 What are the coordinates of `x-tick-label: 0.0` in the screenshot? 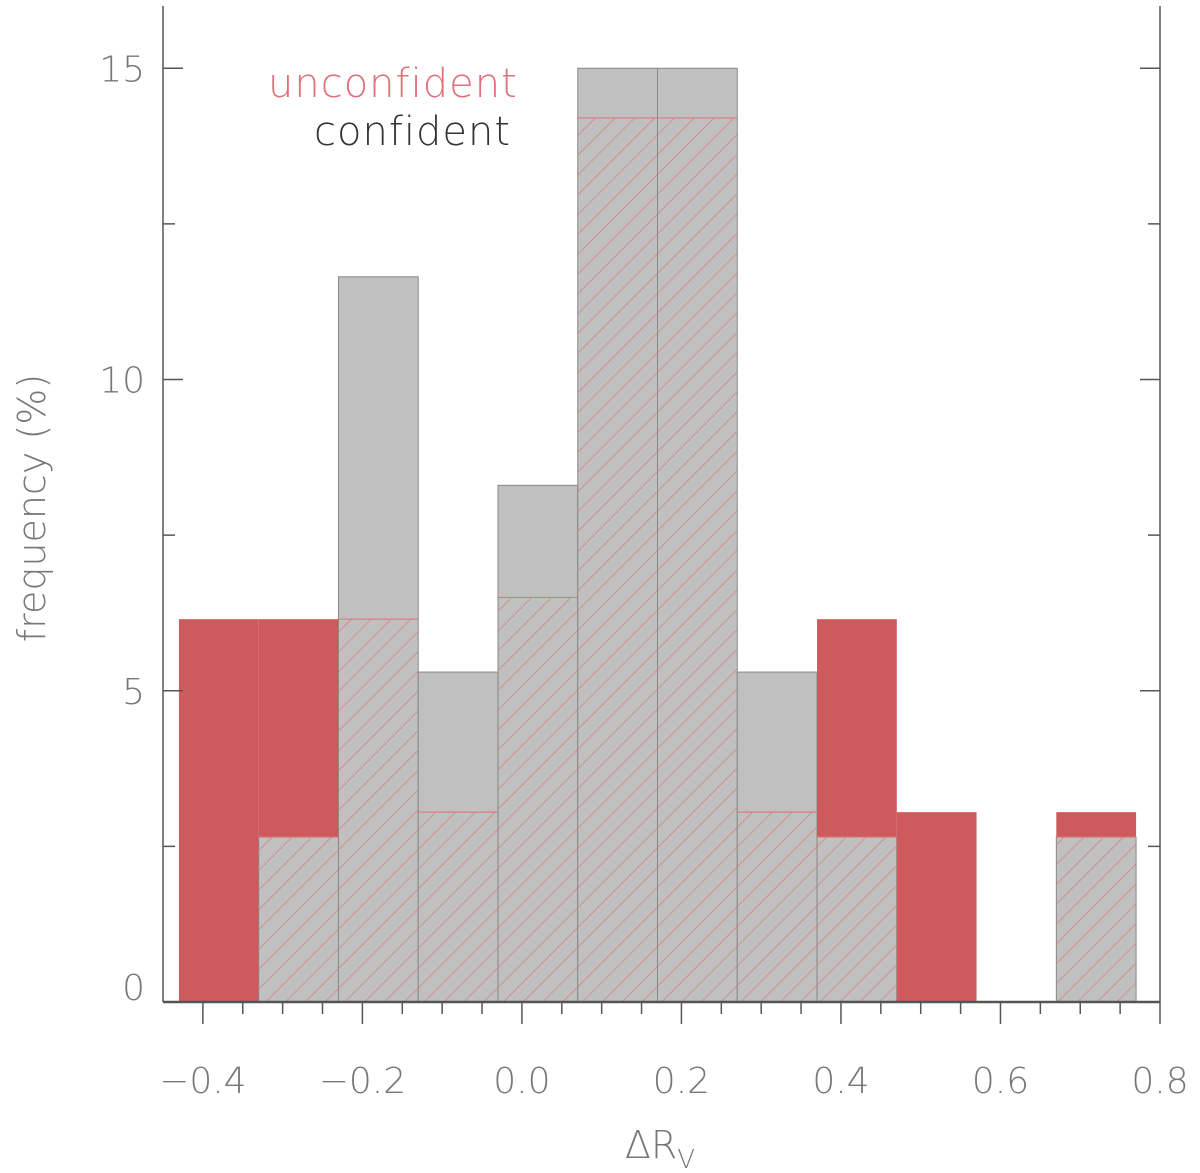 It's located at (521, 1081).